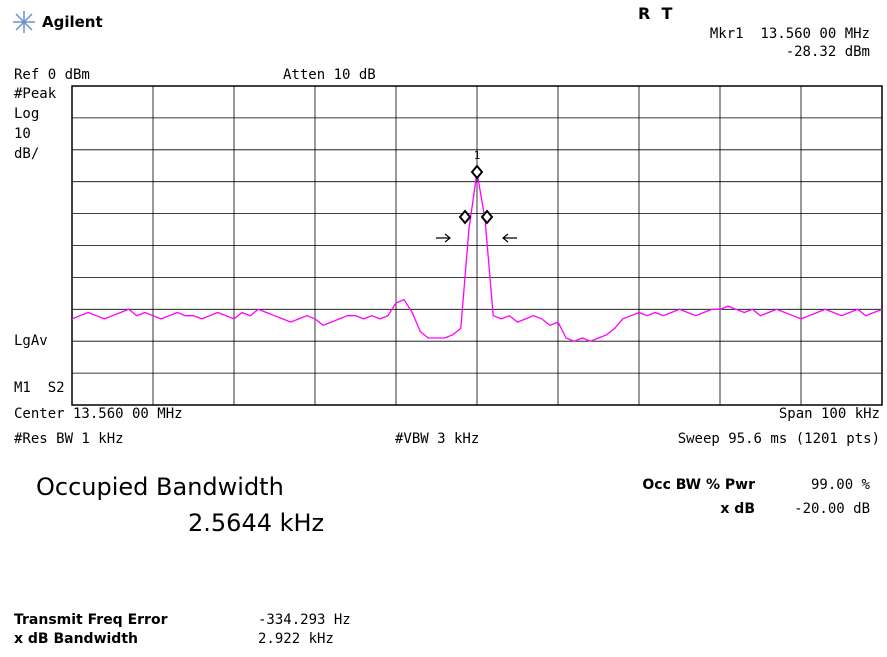  What do you see at coordinates (778, 439) in the screenshot?
I see `sweep: Sweep 95.6 ms (1201 pts)` at bounding box center [778, 439].